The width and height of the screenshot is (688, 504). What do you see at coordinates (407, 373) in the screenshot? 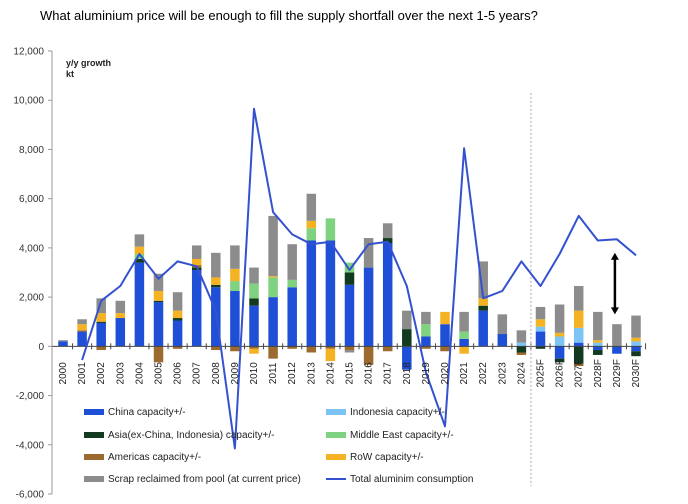
I see `category-label: 2018` at bounding box center [407, 373].